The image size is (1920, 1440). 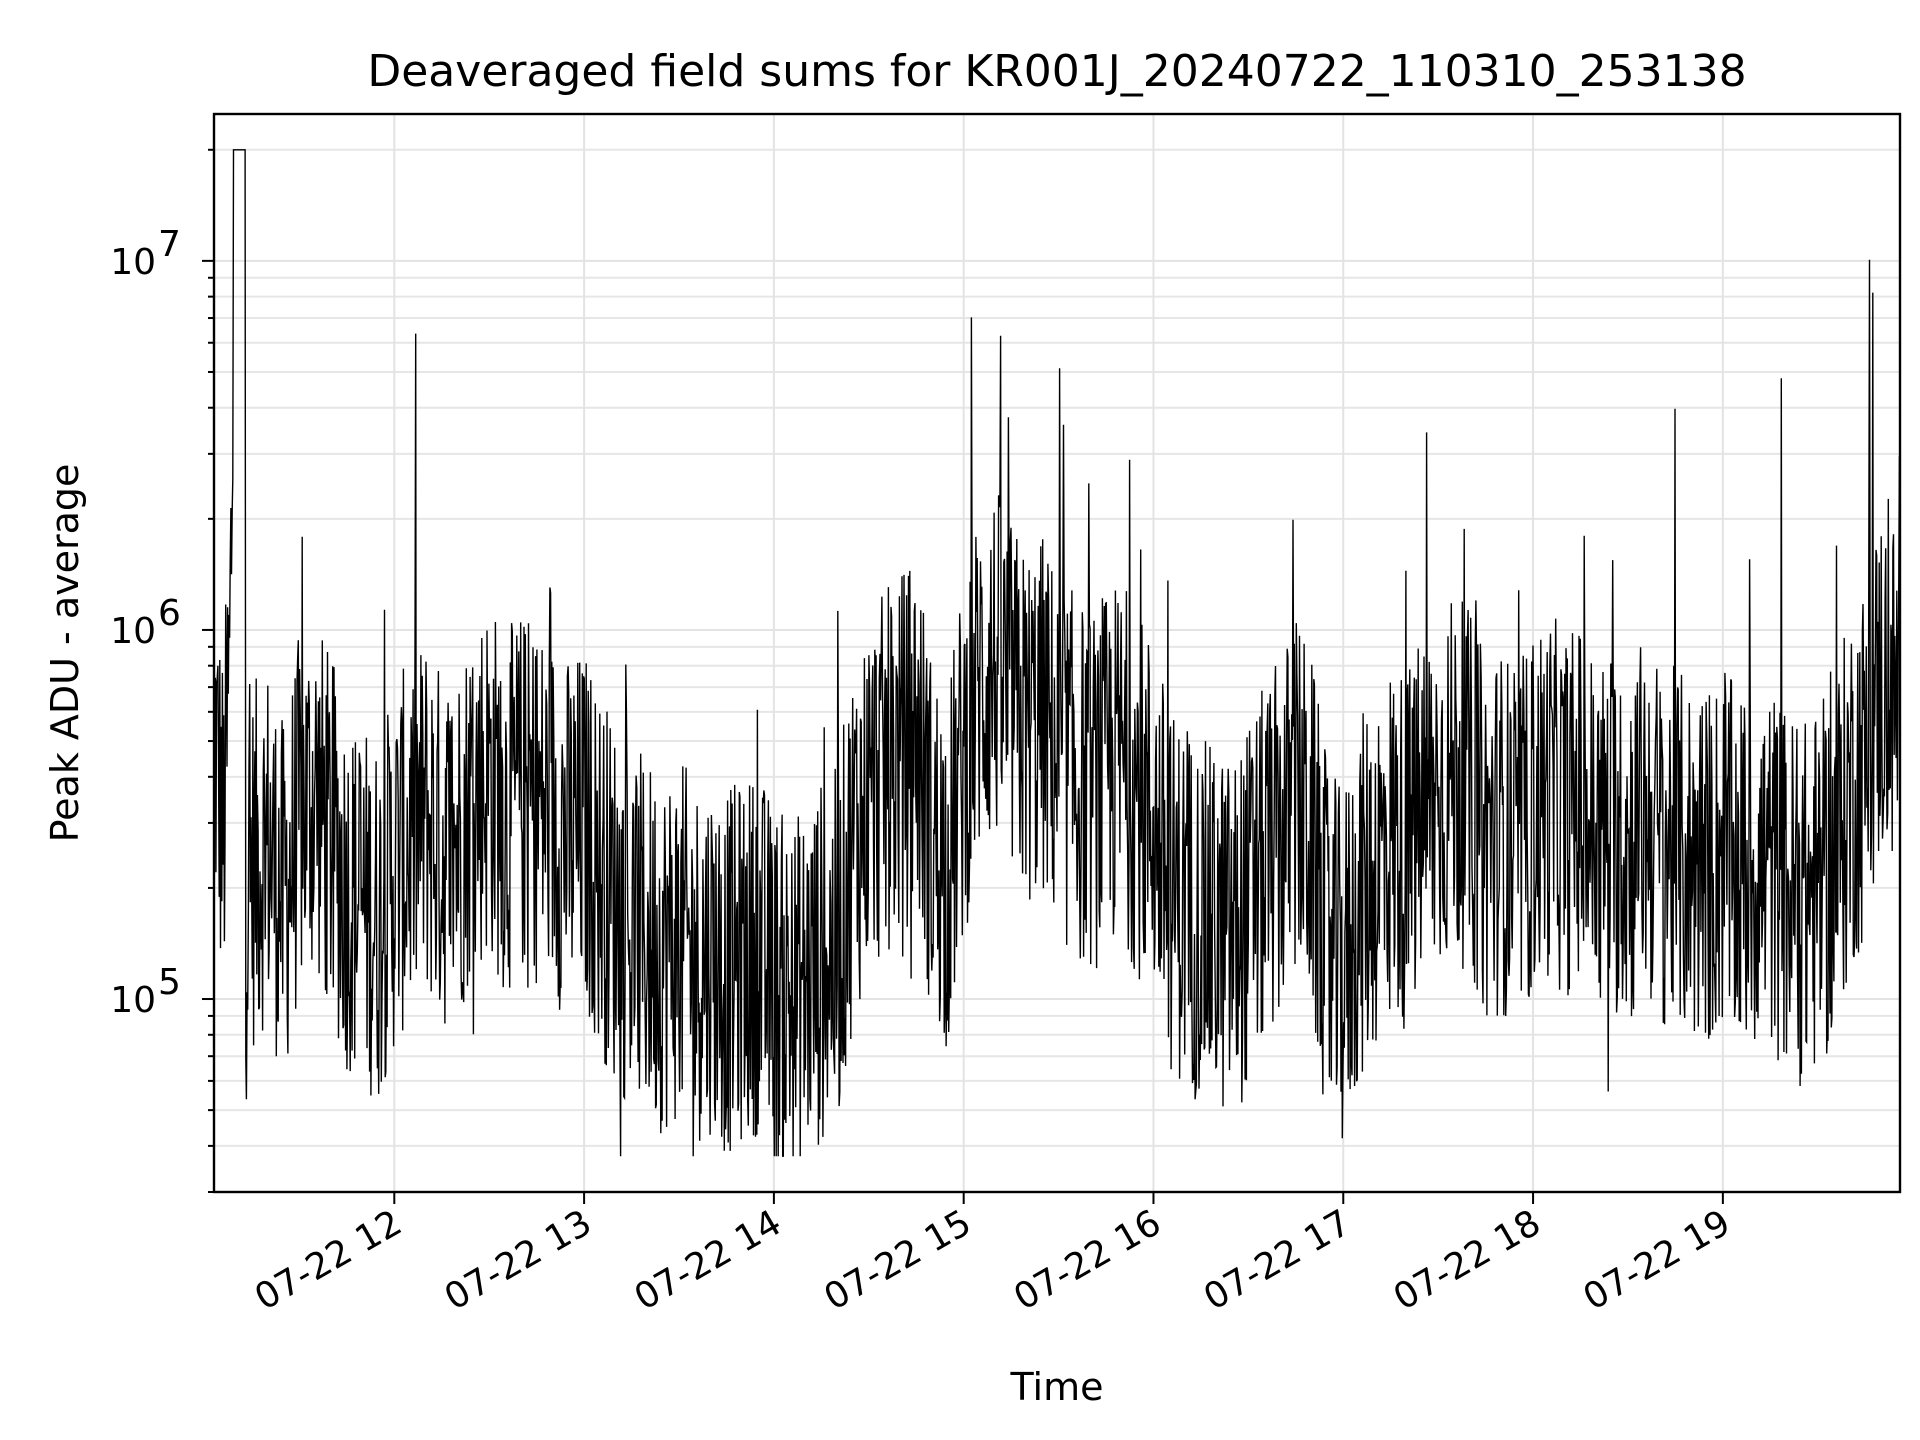 I want to click on y-tick-label: 10 5, so click(x=145, y=991).